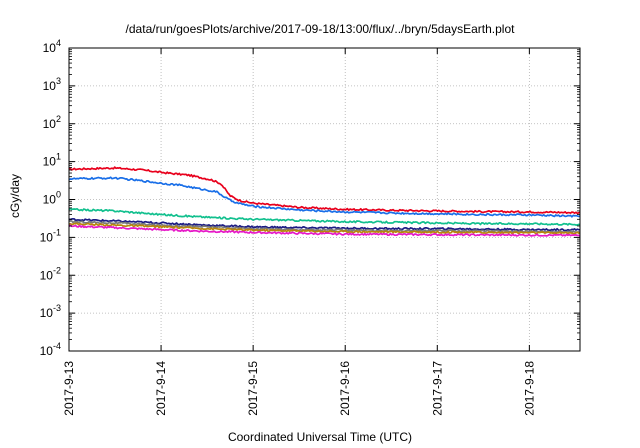 Image resolution: width=640 pixels, height=448 pixels. Describe the element at coordinates (50, 235) in the screenshot. I see `y-tick-label: 10⁻¹` at that location.